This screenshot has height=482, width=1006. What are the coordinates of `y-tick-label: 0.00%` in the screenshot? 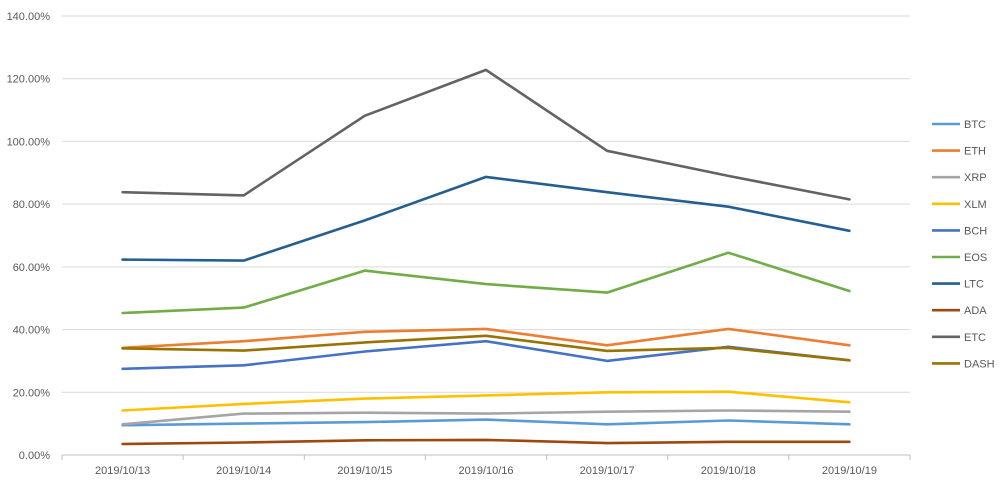 It's located at (34, 456).